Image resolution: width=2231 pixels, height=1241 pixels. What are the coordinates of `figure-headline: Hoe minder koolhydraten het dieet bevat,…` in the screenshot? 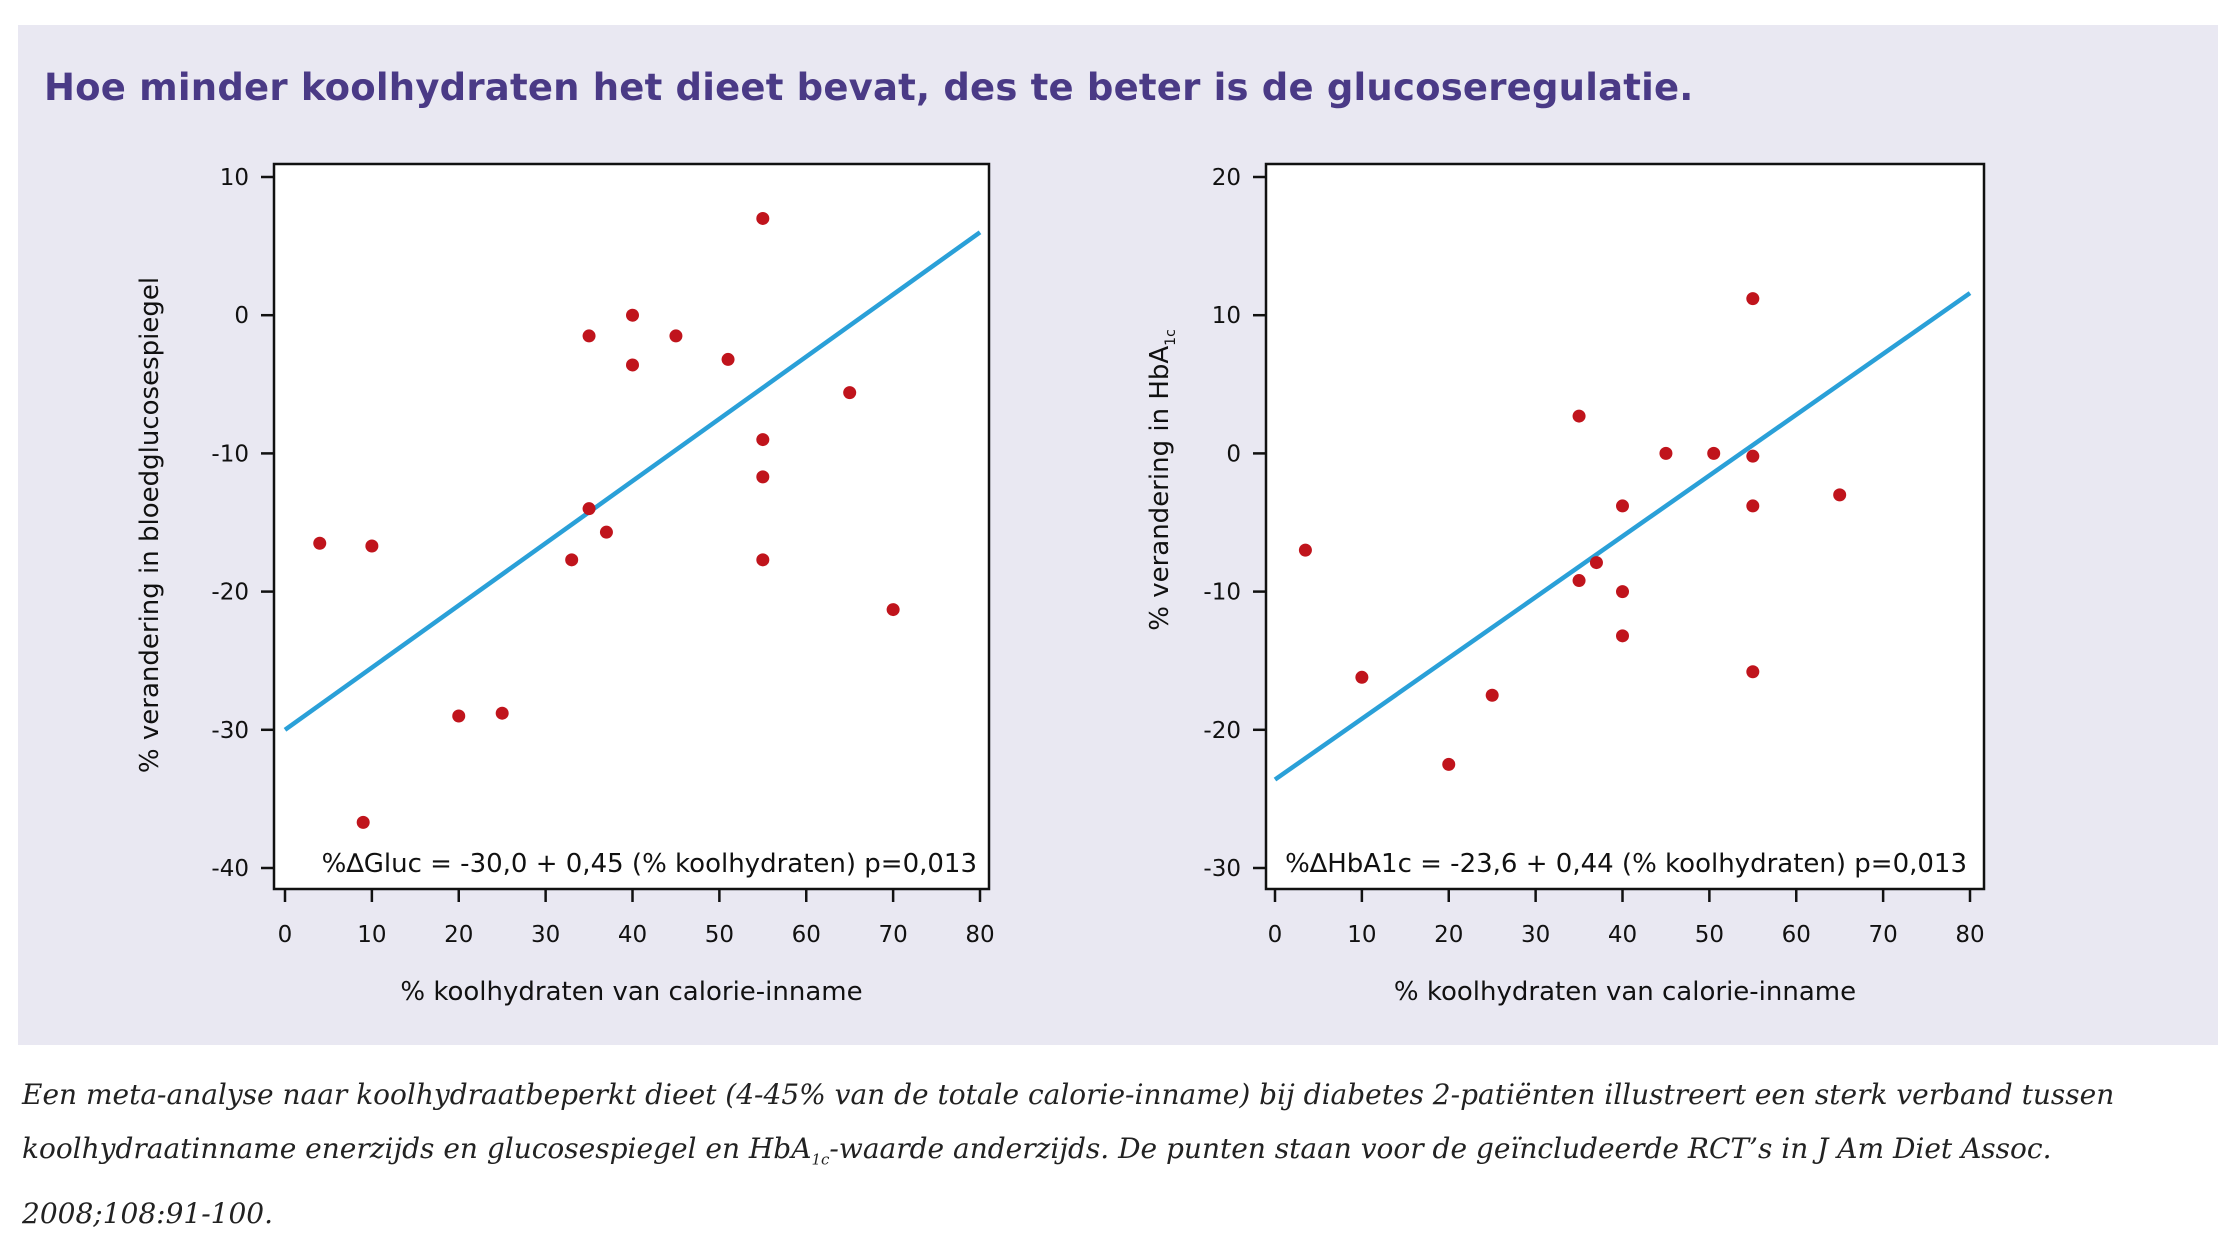 It's located at (869, 87).